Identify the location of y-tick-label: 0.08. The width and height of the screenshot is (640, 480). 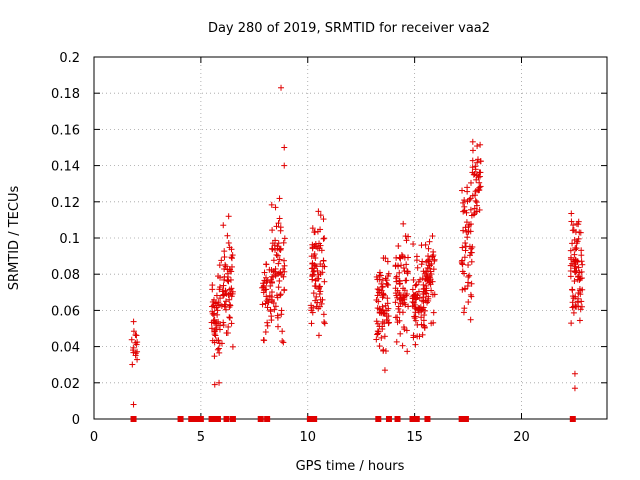
(65, 275).